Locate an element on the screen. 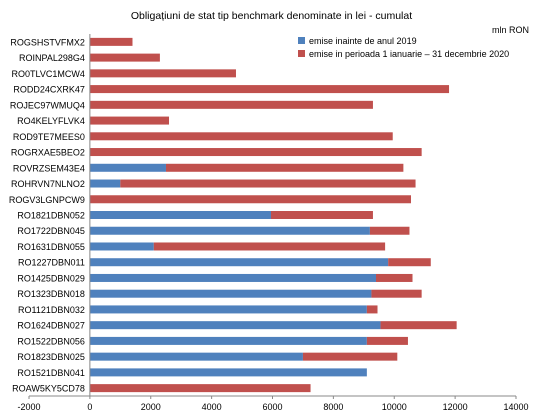 The height and width of the screenshot is (414, 543). category-label: RO1121DBN032 is located at coordinates (51, 310).